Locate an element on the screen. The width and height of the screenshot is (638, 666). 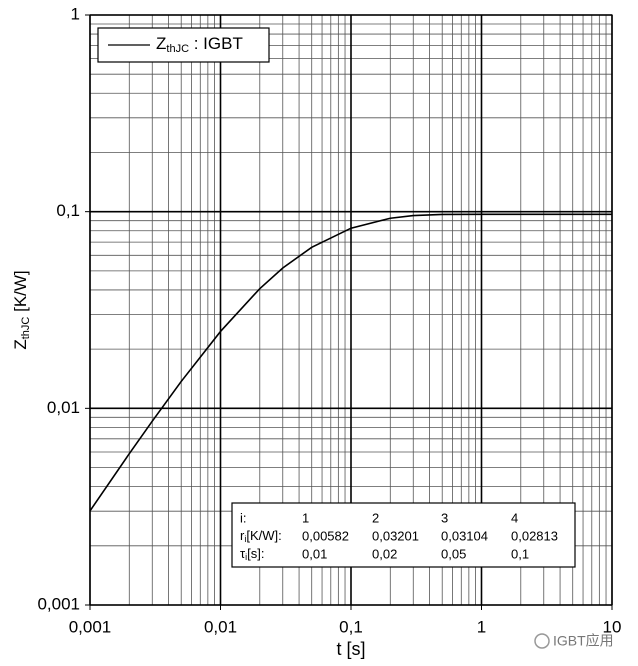
legend-label-rest: : IGBT is located at coordinates (216, 43).